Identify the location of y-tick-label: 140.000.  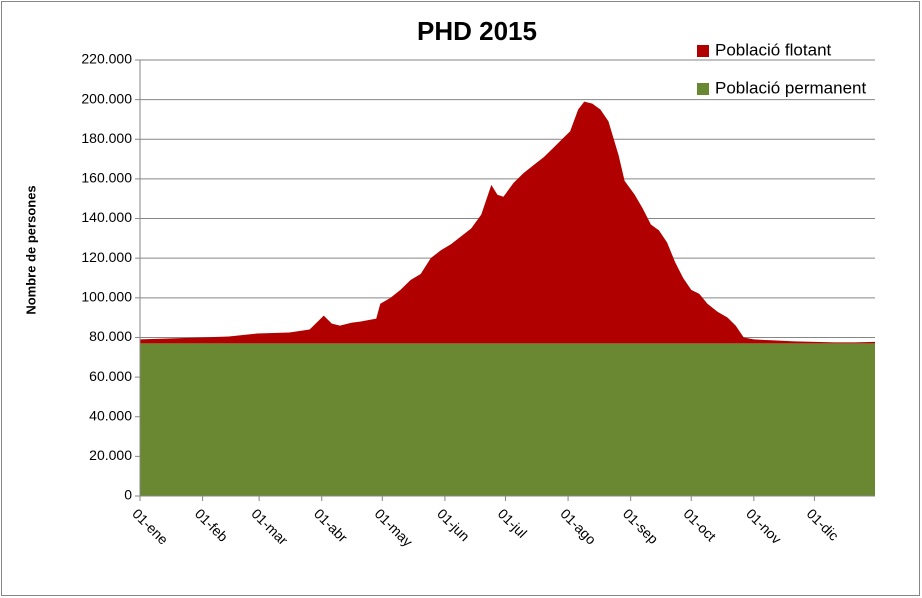
(106, 217).